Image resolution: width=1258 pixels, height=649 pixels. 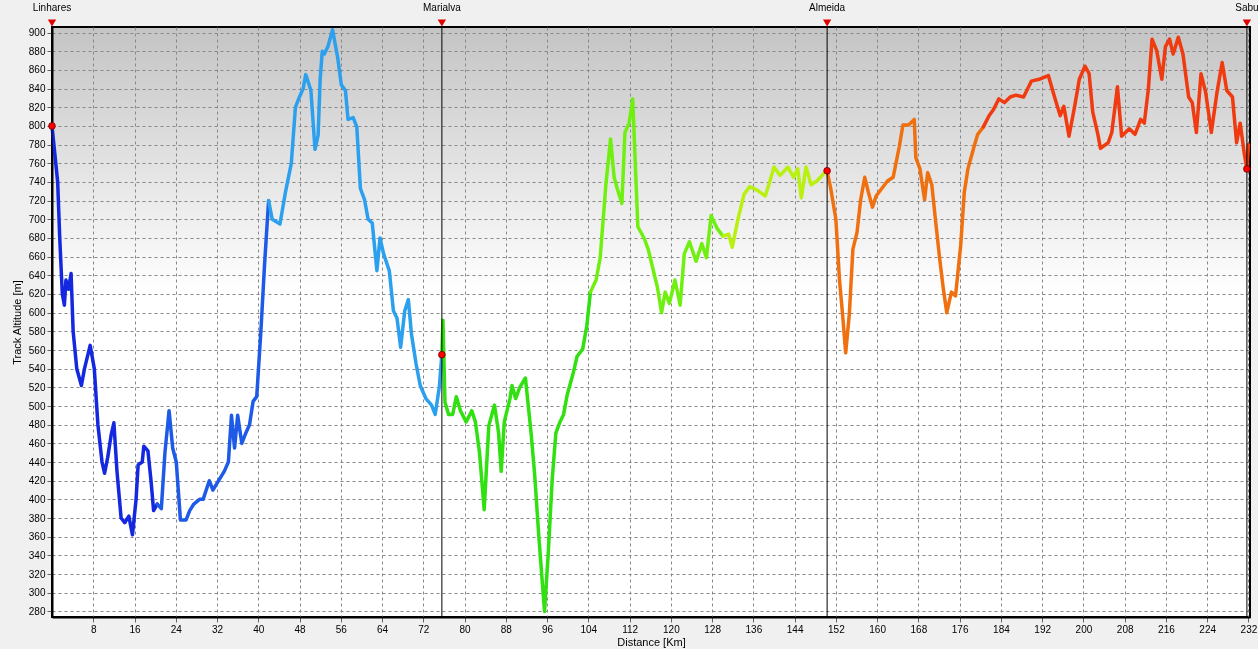 I want to click on ref-line-label: Marialva, so click(x=442, y=7).